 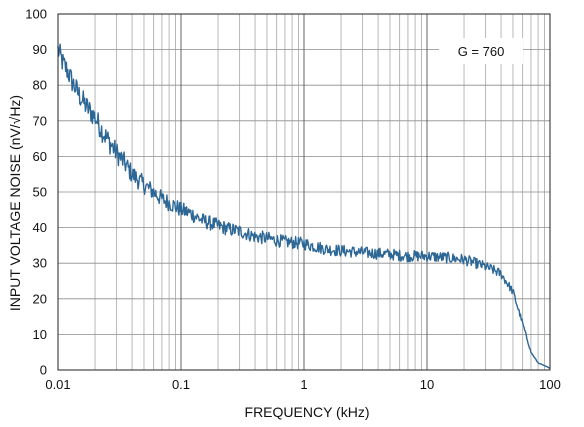 I want to click on y-tick-label: 40, so click(x=40, y=227).